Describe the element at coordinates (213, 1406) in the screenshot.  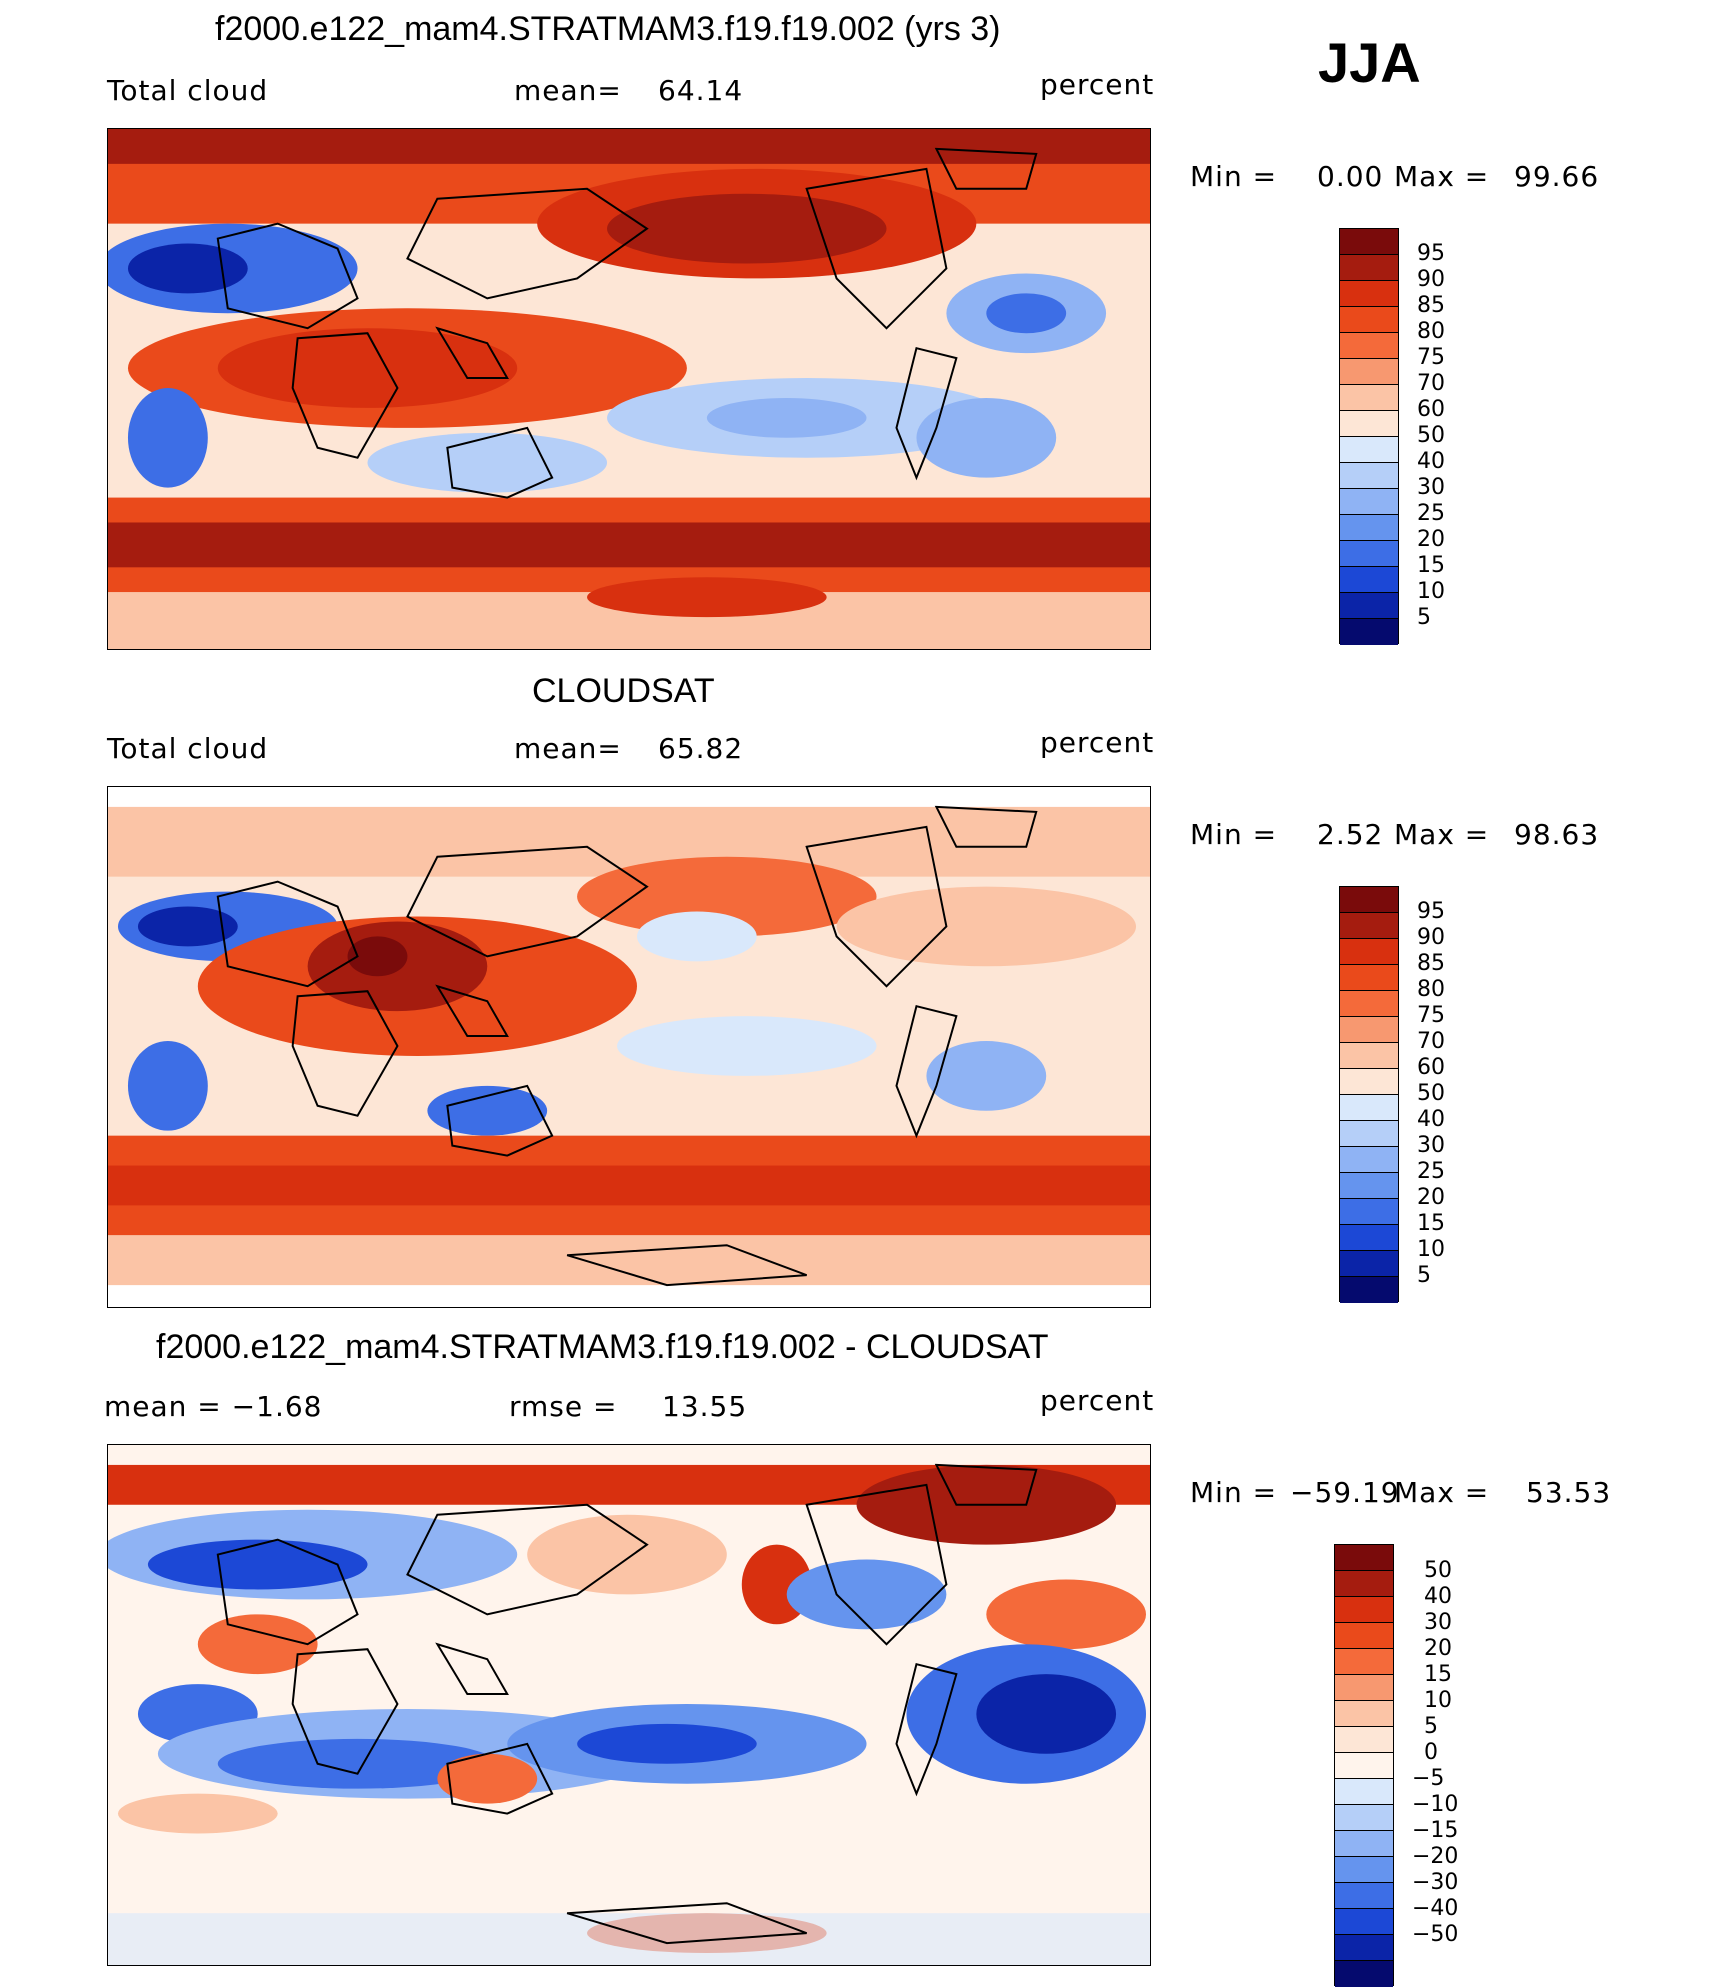
I see `panel-3-mean-label: mean = −1.68` at that location.